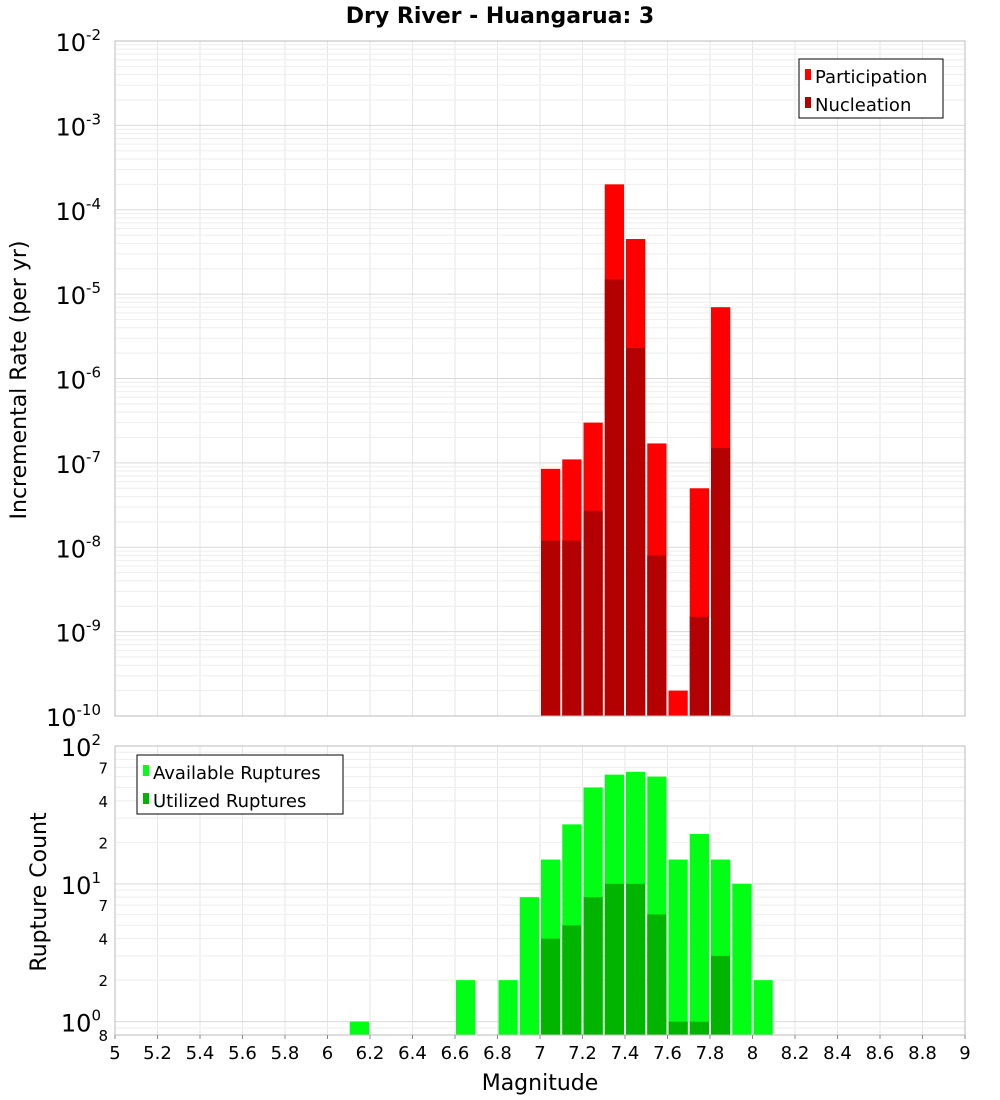  I want to click on x-tick-label: 7.8, so click(710, 1053).